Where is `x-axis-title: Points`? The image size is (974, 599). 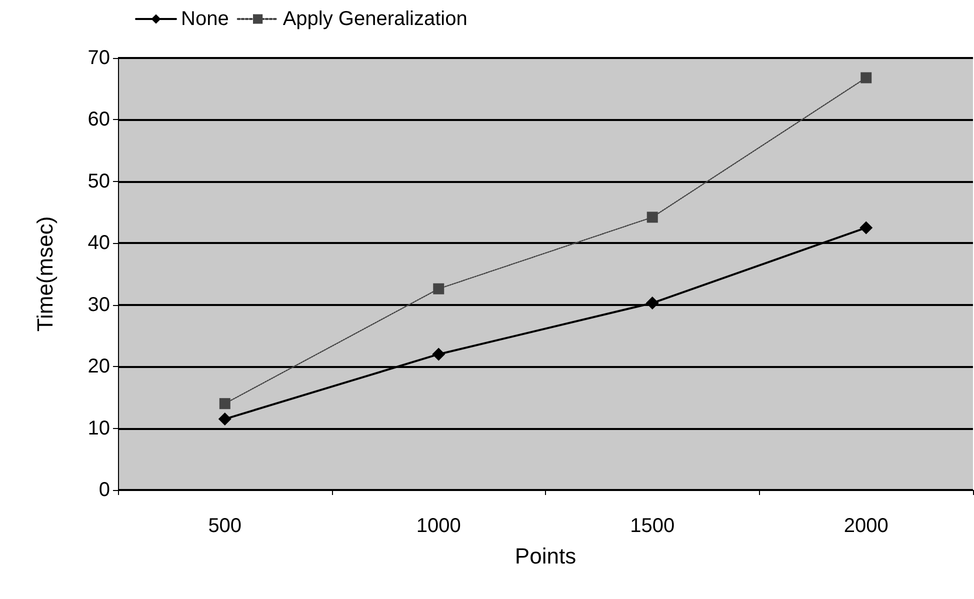
x-axis-title: Points is located at coordinates (545, 556).